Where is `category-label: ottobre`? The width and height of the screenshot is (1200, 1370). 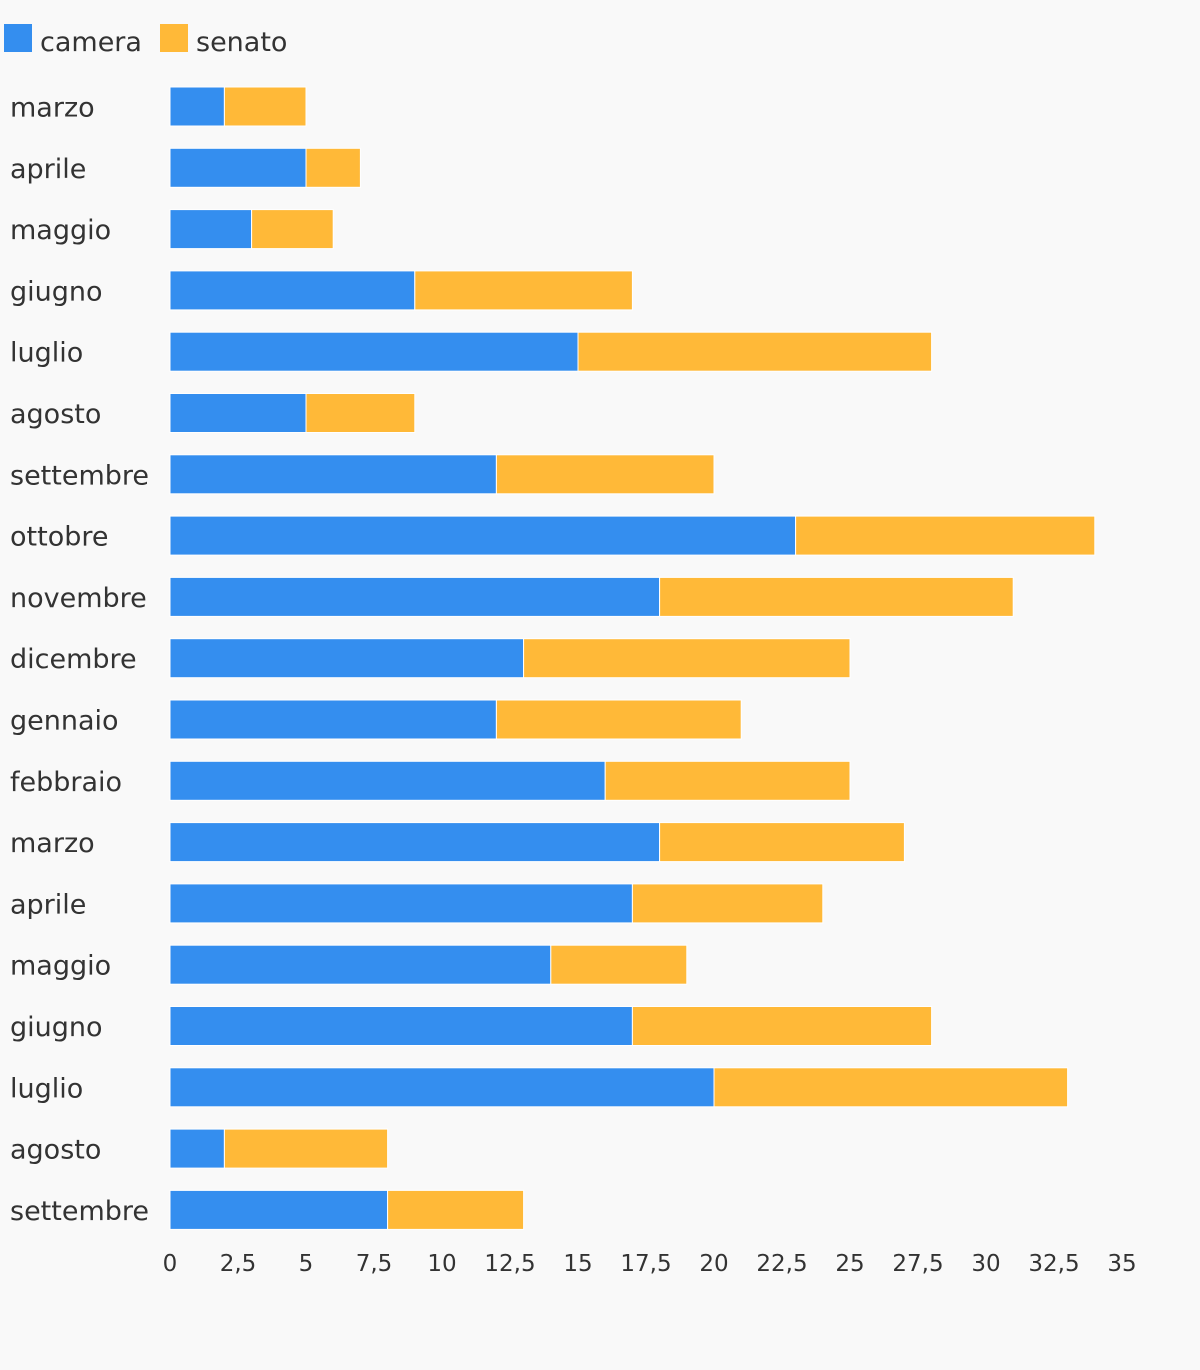
category-label: ottobre is located at coordinates (59, 537).